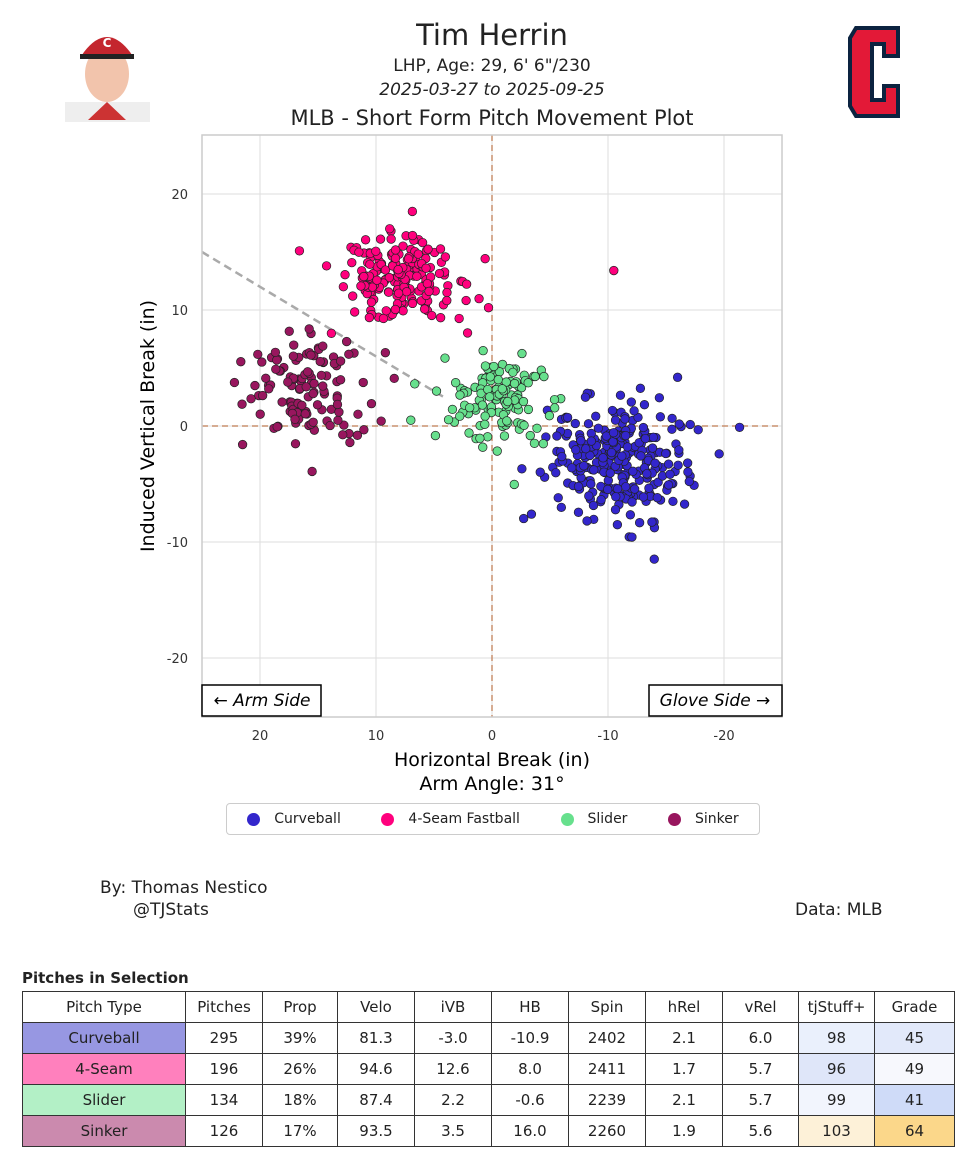 Image resolution: width=960 pixels, height=1169 pixels. What do you see at coordinates (914, 1069) in the screenshot?
I see `table-cell: 49` at bounding box center [914, 1069].